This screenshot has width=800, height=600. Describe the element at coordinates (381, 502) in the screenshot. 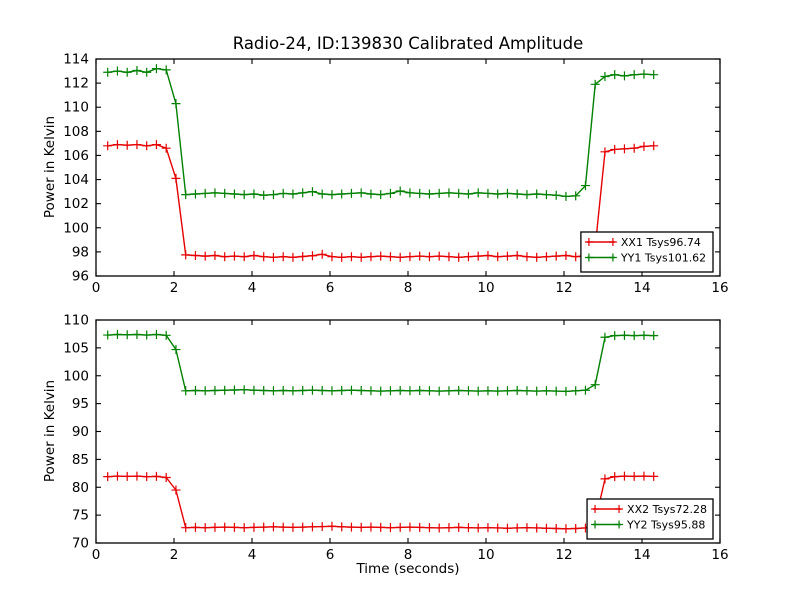

I see `series-xx2` at that location.